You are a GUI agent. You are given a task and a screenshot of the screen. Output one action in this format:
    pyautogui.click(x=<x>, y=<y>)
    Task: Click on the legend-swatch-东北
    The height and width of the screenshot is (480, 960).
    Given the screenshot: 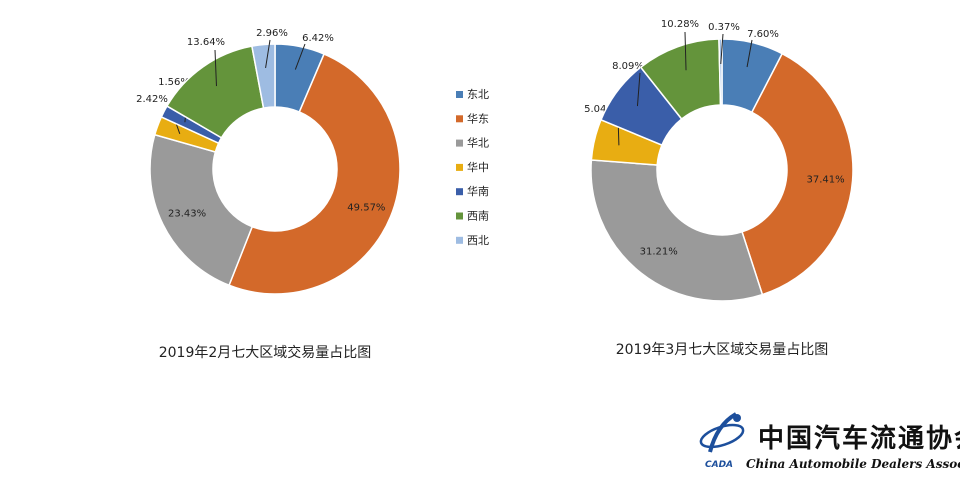 What is the action you would take?
    pyautogui.click(x=459, y=94)
    